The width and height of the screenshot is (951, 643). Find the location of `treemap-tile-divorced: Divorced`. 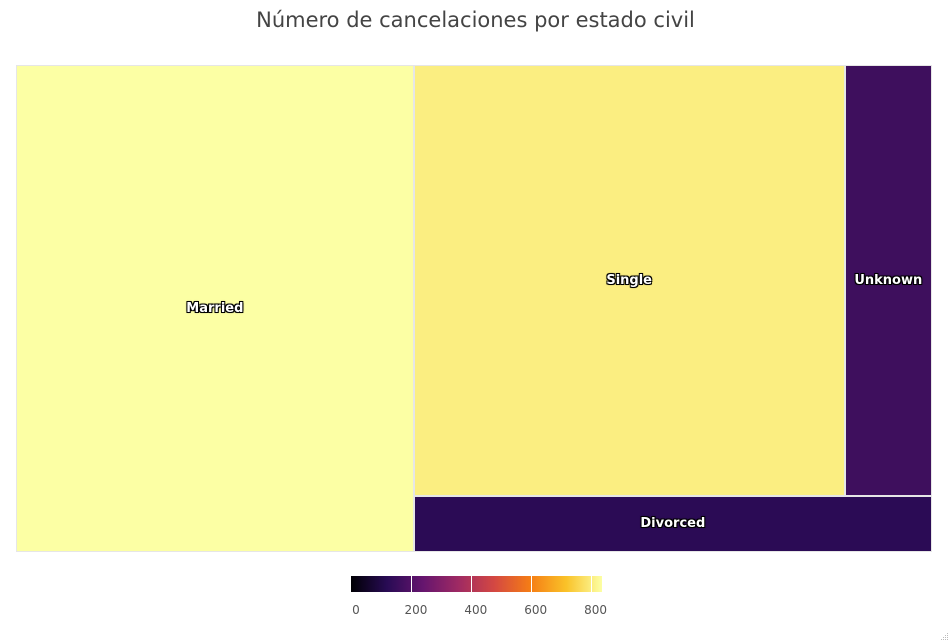

treemap-tile-divorced: Divorced is located at coordinates (672, 524).